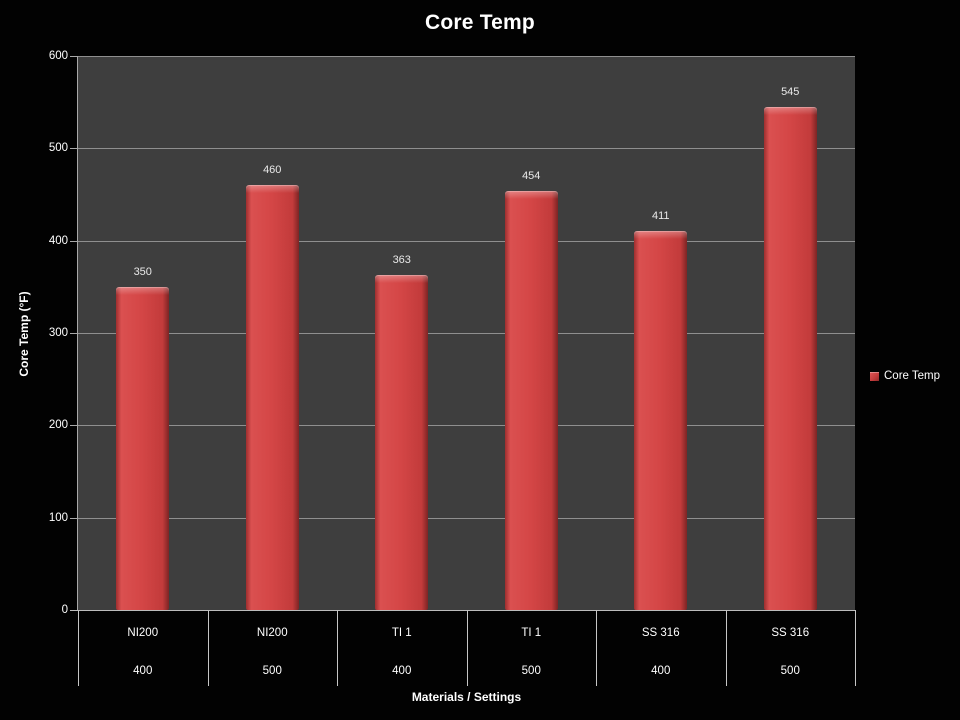  I want to click on y-tick-label-0: 0, so click(64, 610).